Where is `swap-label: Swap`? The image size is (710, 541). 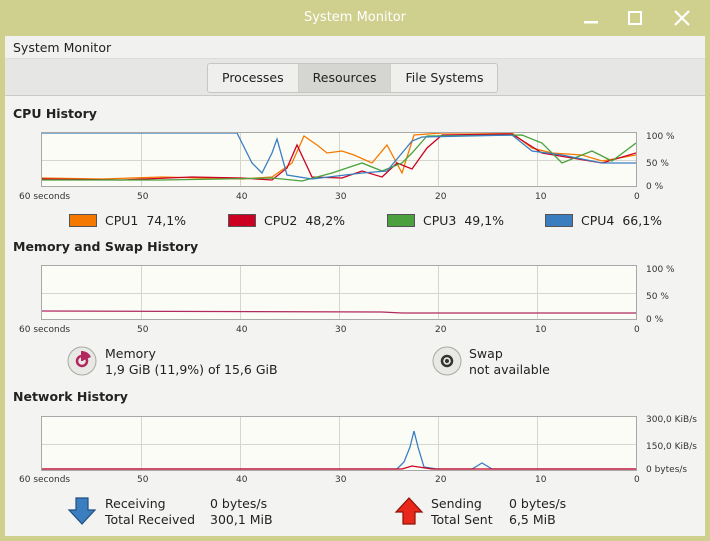
swap-label: Swap is located at coordinates (486, 353).